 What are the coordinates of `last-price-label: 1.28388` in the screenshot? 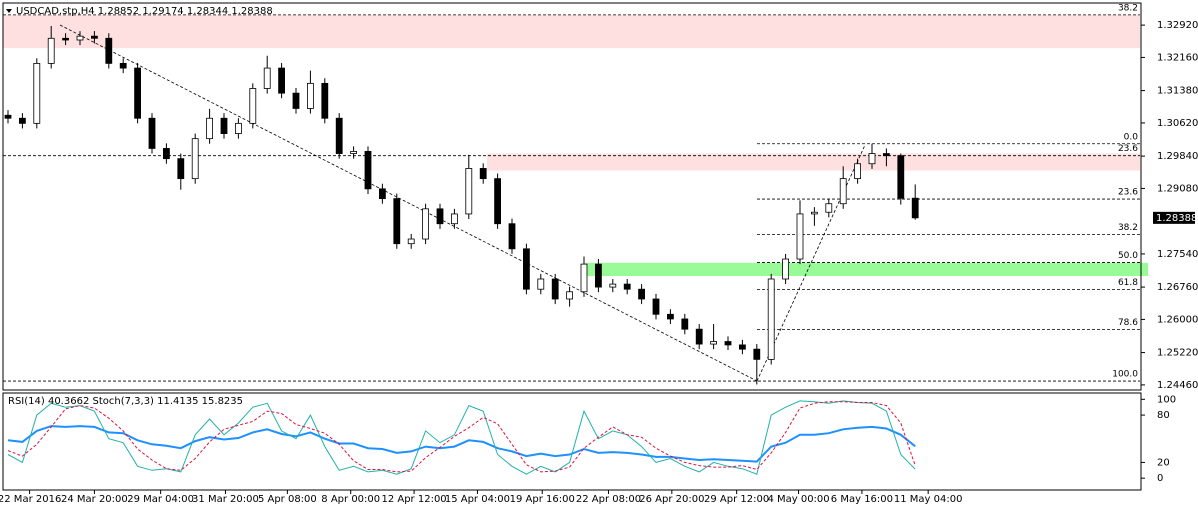 It's located at (1176, 218).